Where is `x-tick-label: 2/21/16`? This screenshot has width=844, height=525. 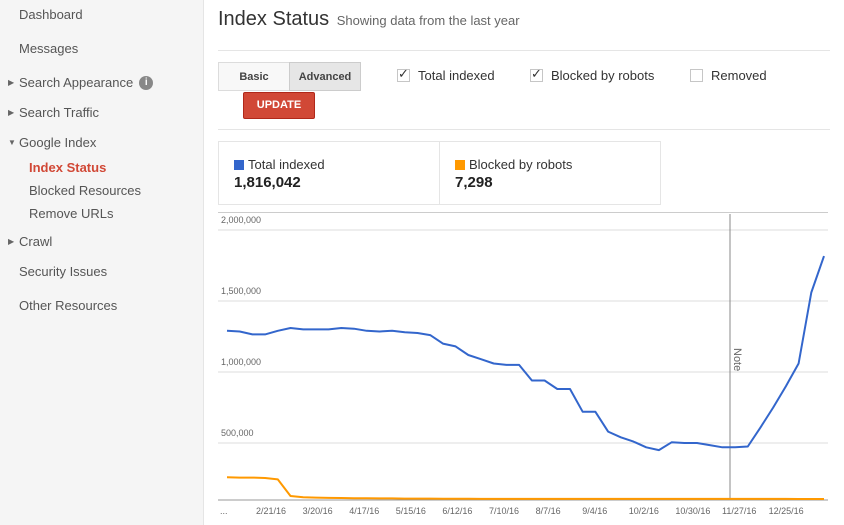
x-tick-label: 2/21/16 is located at coordinates (271, 511).